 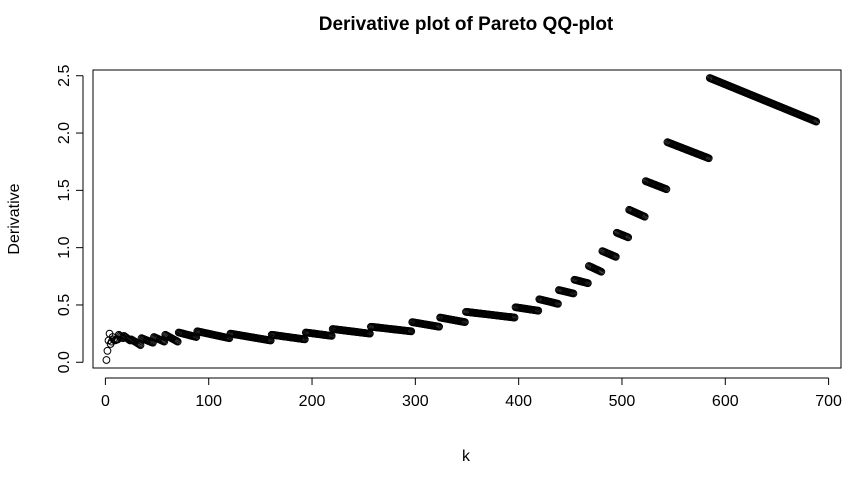 I want to click on y-axis: 0.0 0.5 1.0 1.5 2.0 2.5, so click(x=70, y=219).